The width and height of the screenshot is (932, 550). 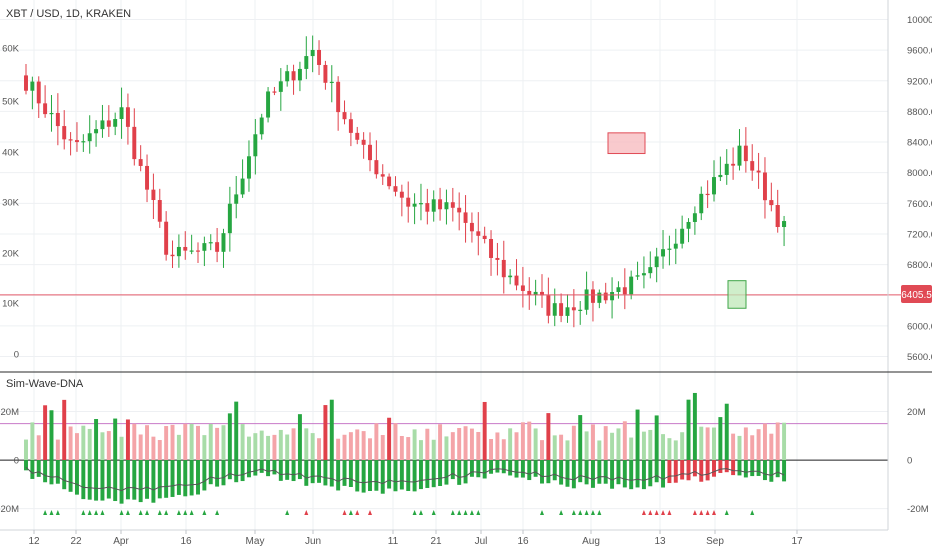 What do you see at coordinates (737, 294) in the screenshot?
I see `highlight-box-current` at bounding box center [737, 294].